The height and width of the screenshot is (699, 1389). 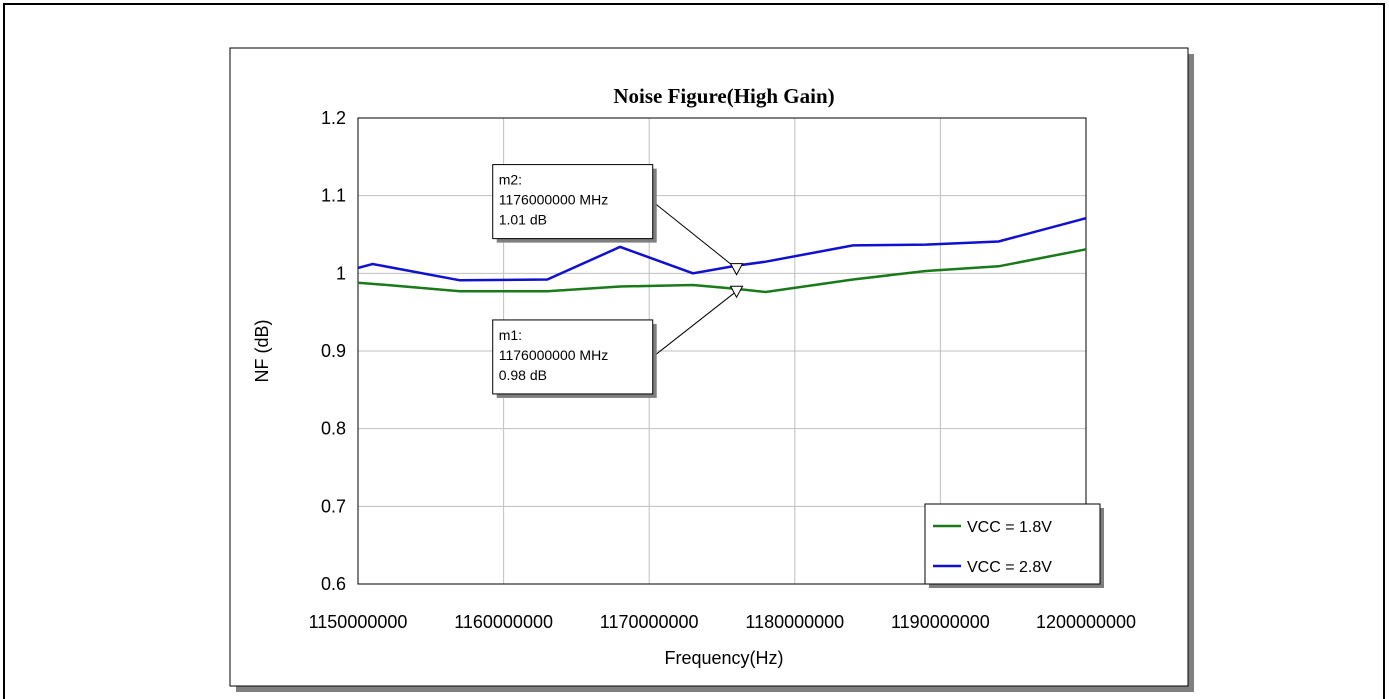 What do you see at coordinates (736, 292) in the screenshot?
I see `marker-triangle-m1` at bounding box center [736, 292].